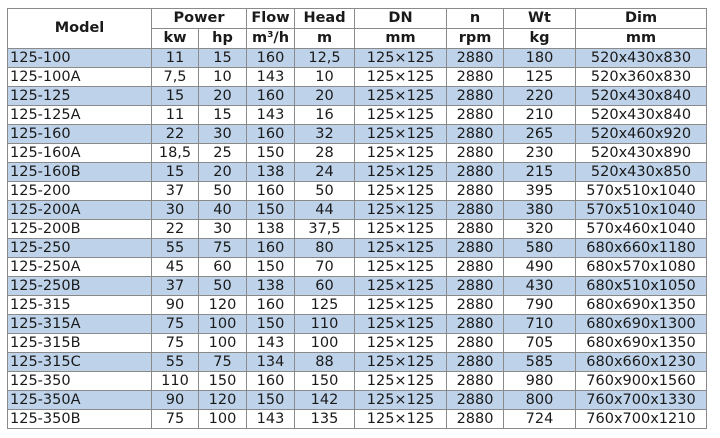  What do you see at coordinates (540, 362) in the screenshot?
I see `cell-wt: 585` at bounding box center [540, 362].